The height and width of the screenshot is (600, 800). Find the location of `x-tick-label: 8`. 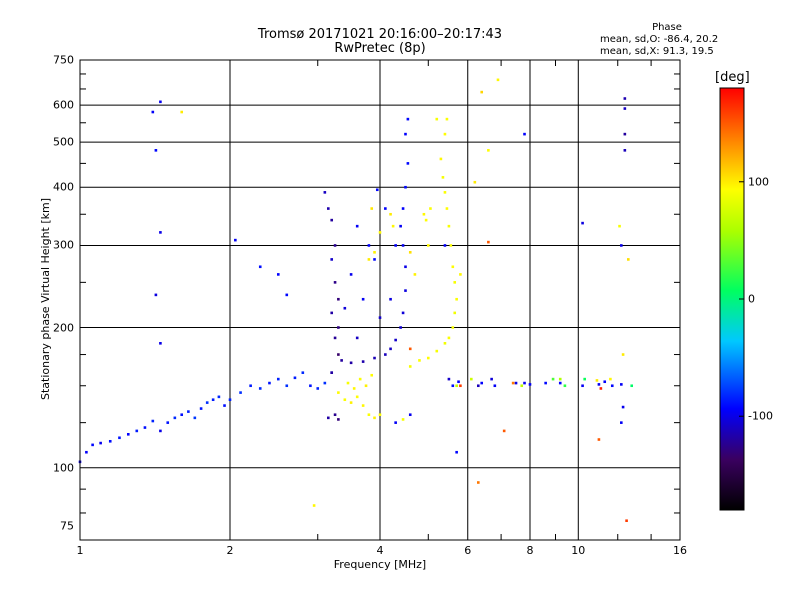

x-tick-label: 8 is located at coordinates (530, 550).